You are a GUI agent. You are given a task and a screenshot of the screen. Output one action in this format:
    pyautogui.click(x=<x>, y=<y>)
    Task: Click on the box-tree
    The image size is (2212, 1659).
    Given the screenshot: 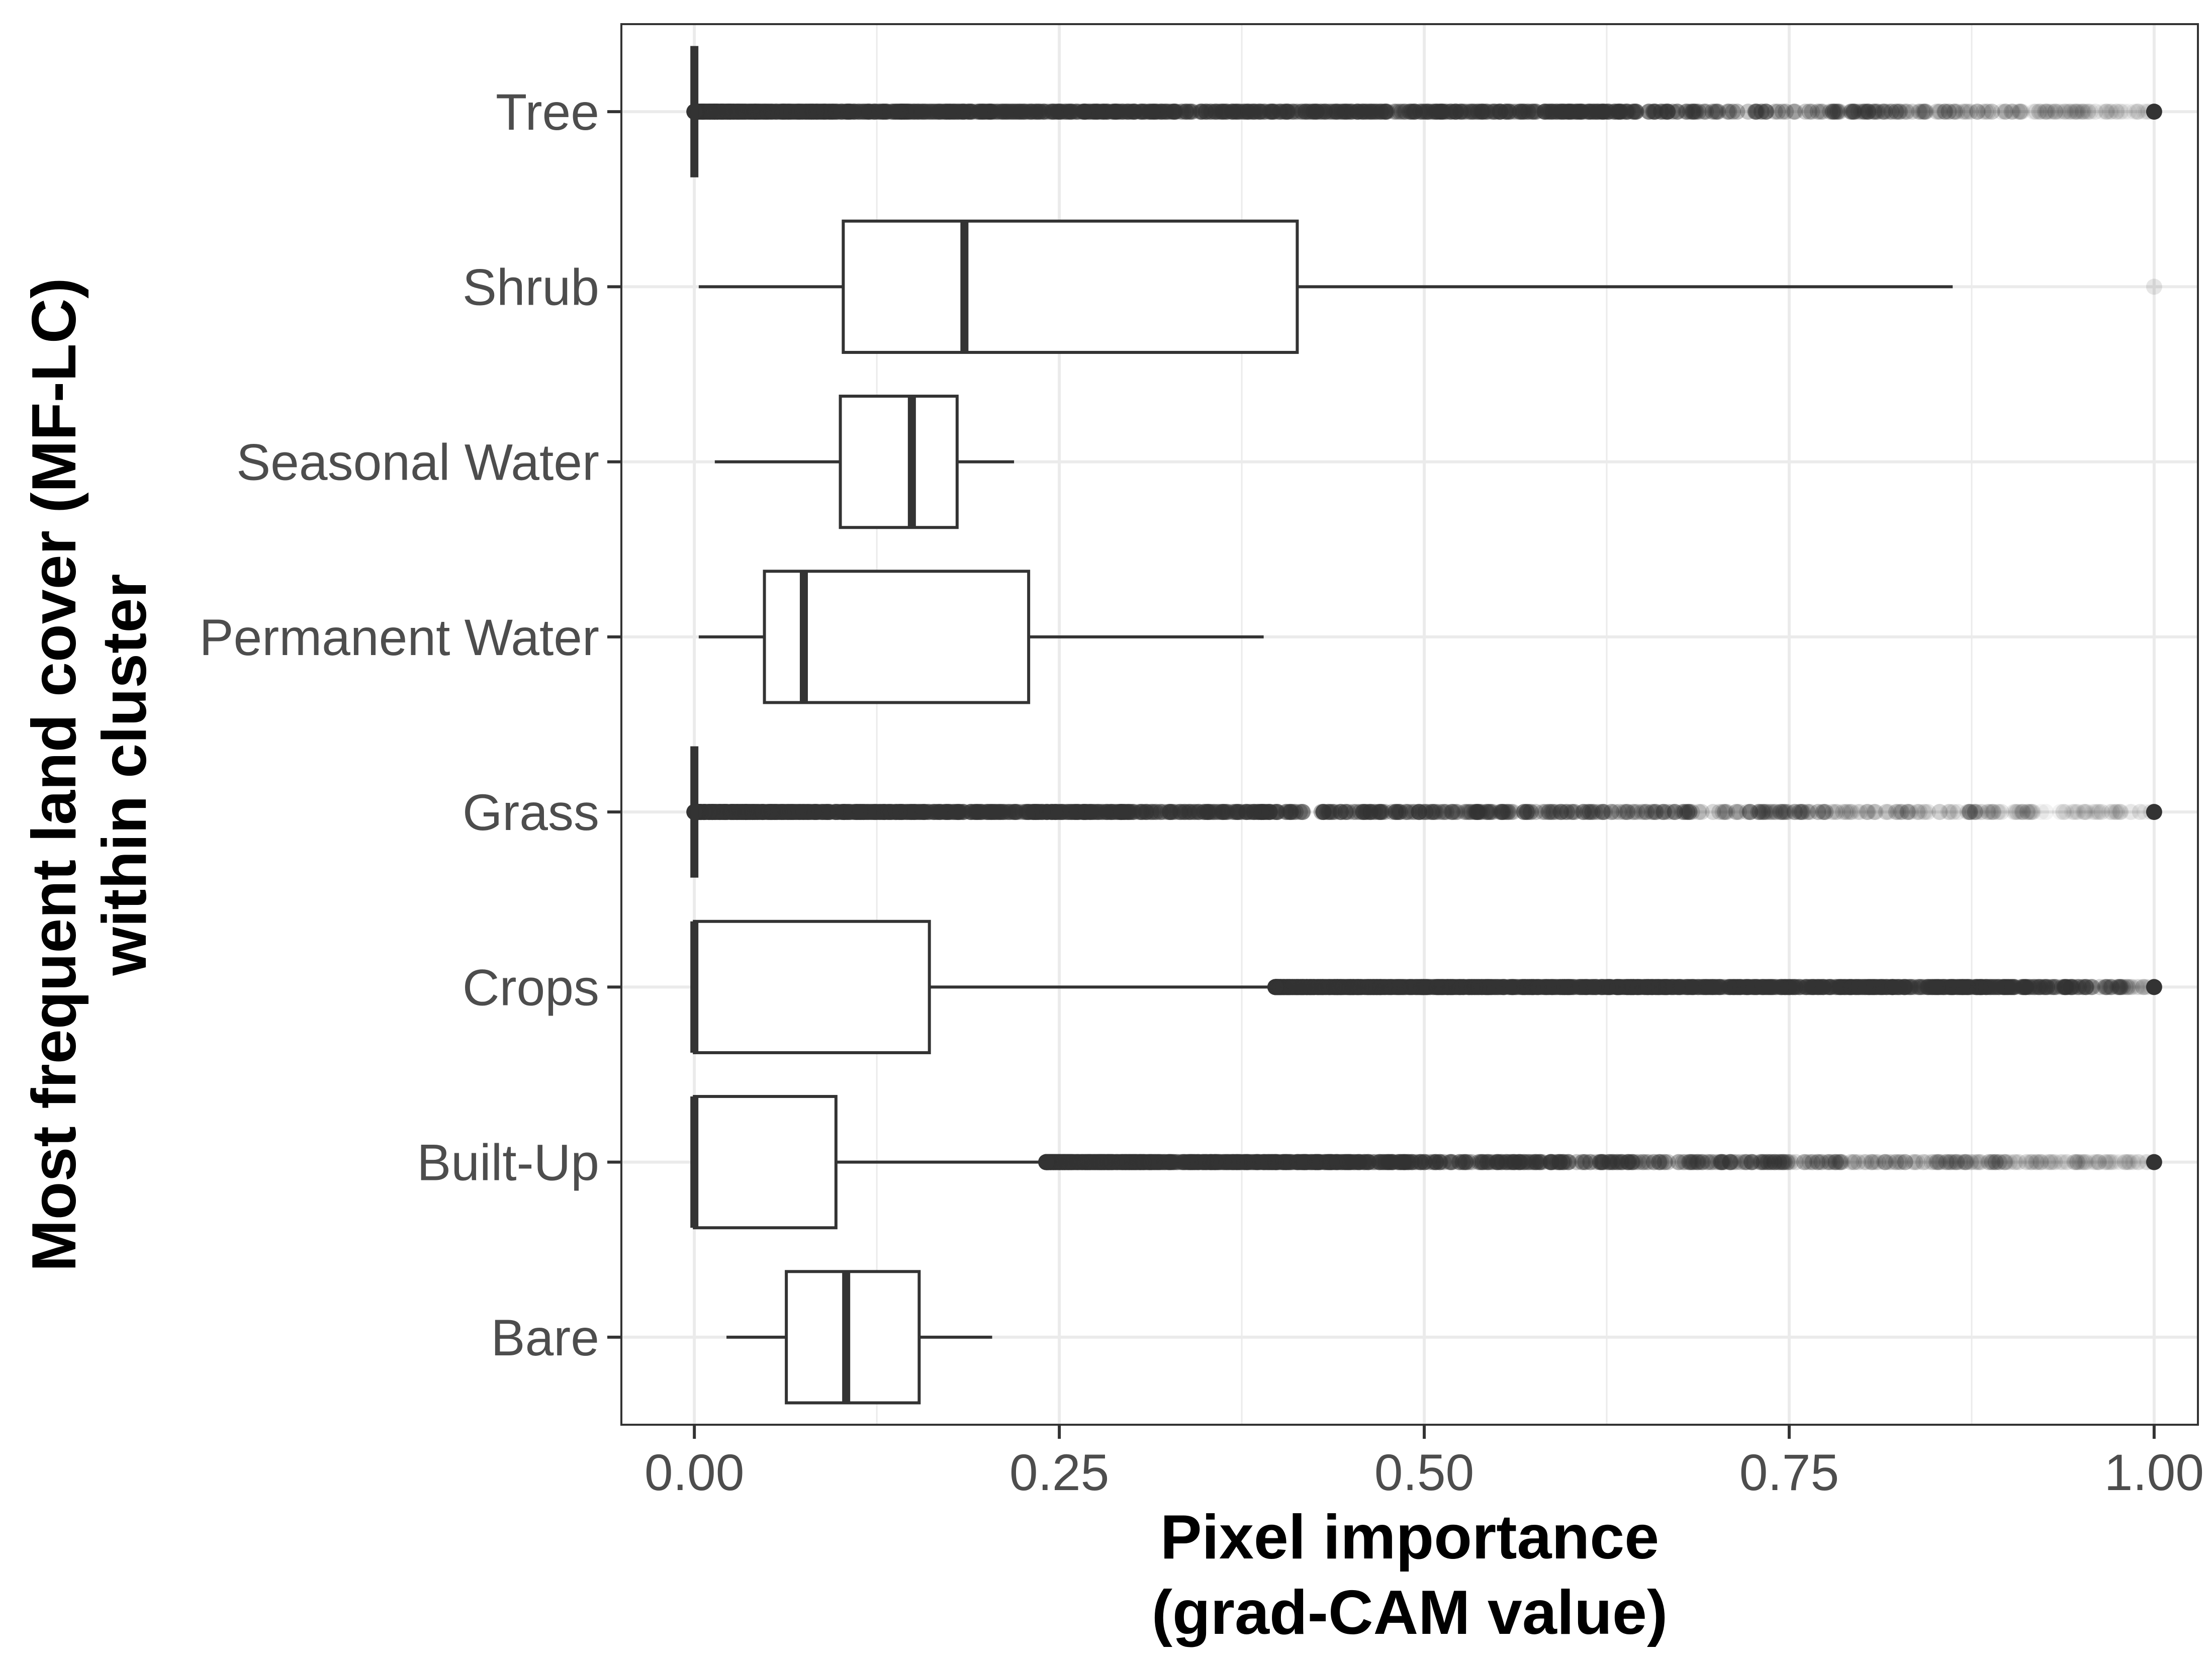 What is the action you would take?
    pyautogui.click(x=1424, y=111)
    